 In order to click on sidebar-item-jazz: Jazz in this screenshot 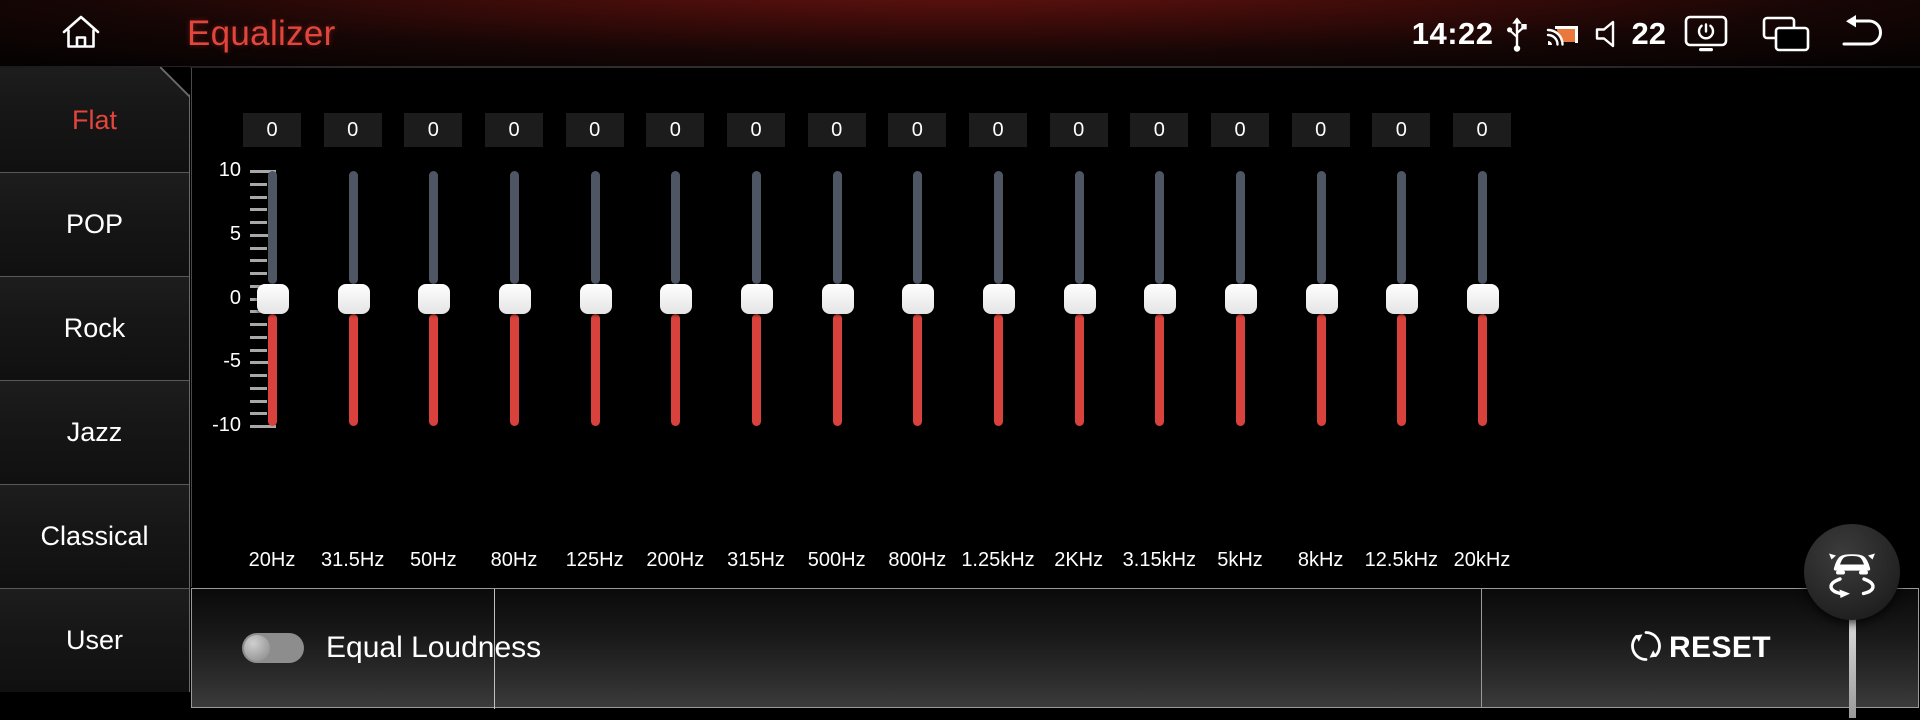, I will do `click(95, 432)`.